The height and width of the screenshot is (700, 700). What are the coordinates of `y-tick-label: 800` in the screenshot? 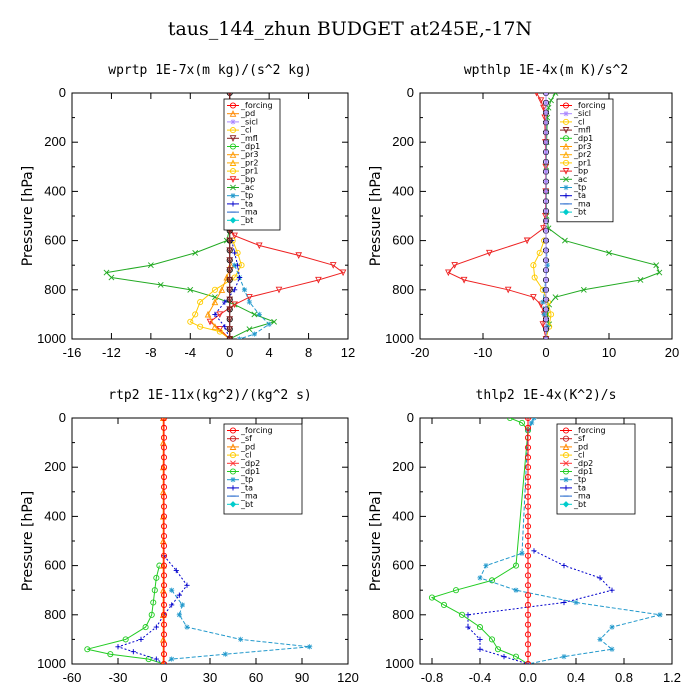 It's located at (403, 614).